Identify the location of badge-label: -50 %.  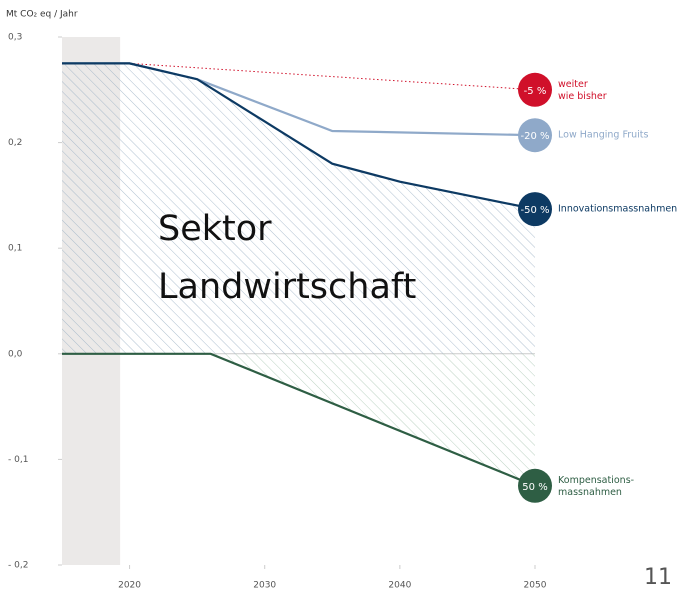
(534, 210).